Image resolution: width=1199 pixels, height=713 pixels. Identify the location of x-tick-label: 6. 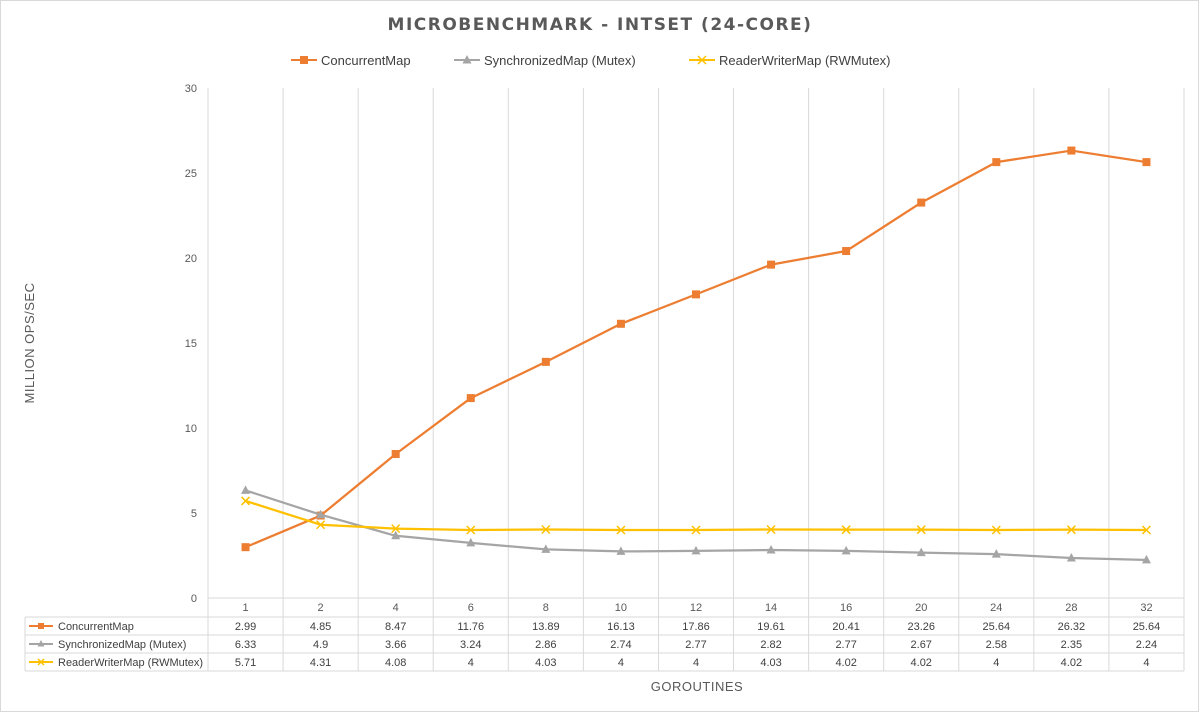
(471, 608).